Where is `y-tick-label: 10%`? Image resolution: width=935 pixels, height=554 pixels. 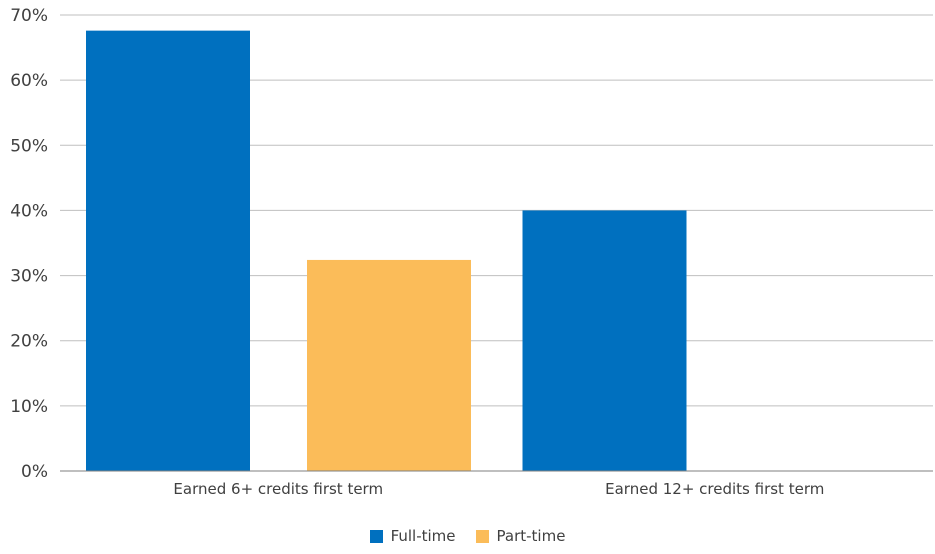 y-tick-label: 10% is located at coordinates (29, 407).